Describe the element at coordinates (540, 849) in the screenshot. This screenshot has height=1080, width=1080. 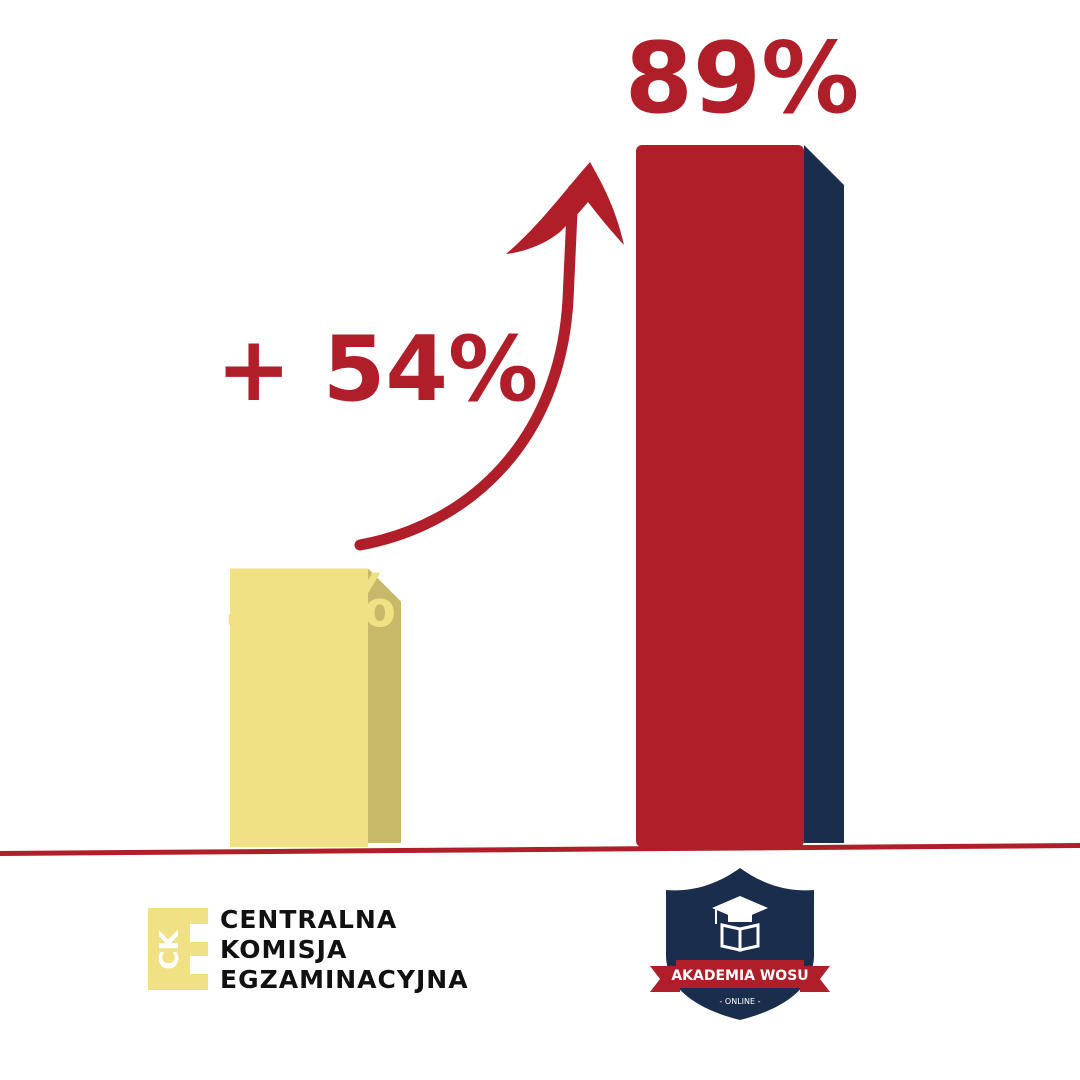
I see `baseline` at that location.